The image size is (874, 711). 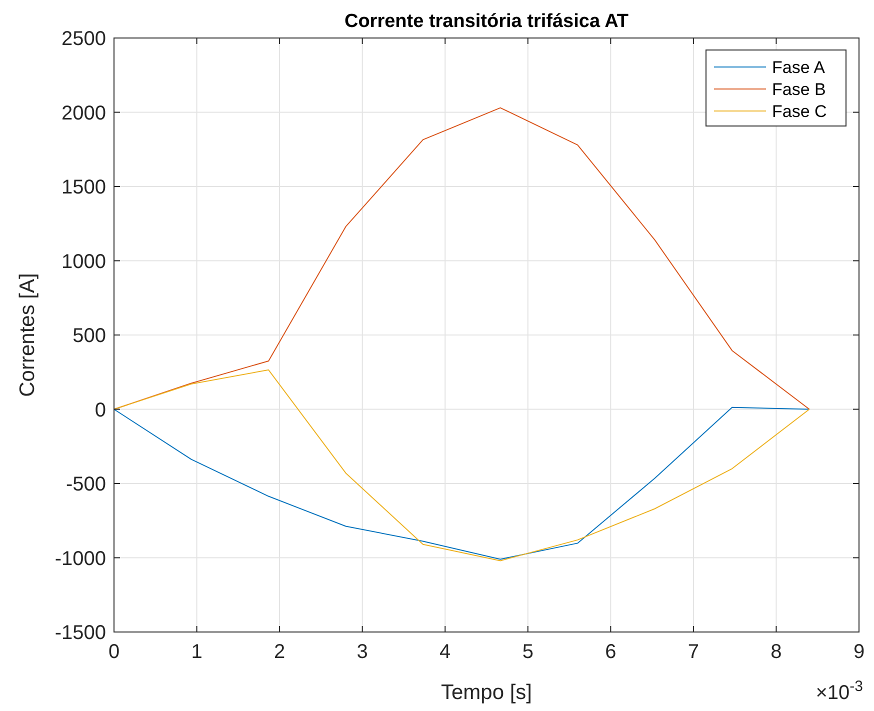 I want to click on x-tick-label: 5, so click(x=528, y=652).